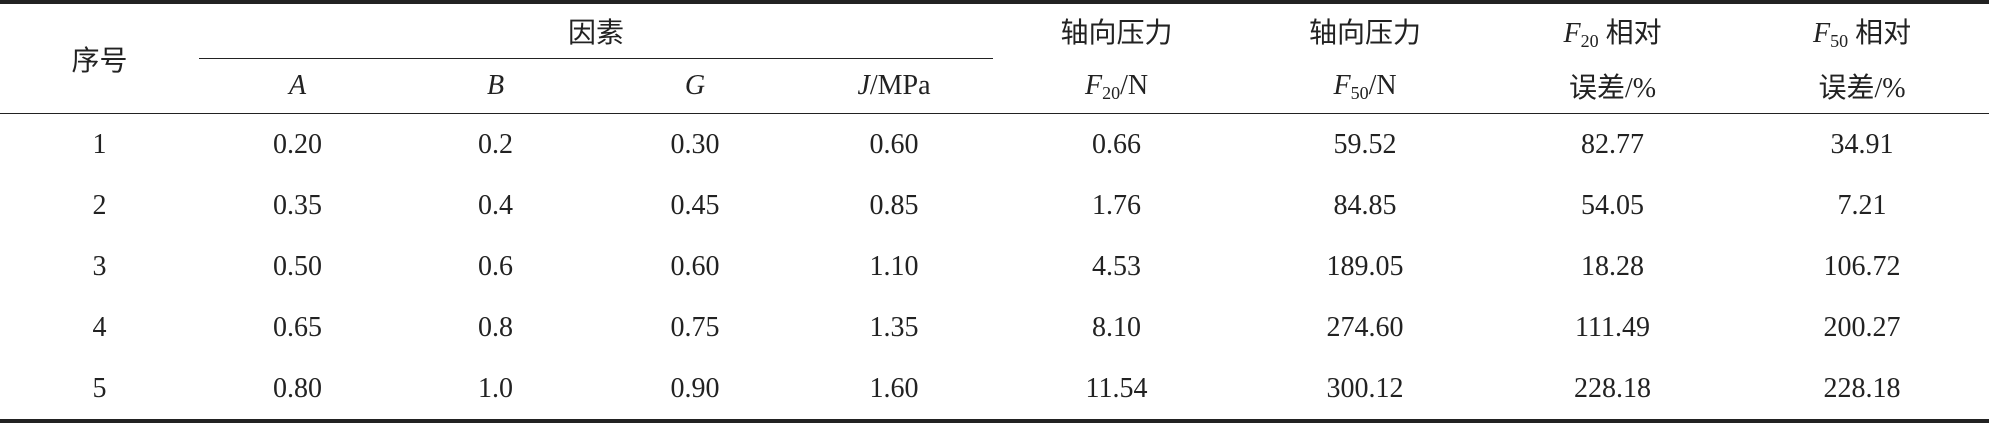 The width and height of the screenshot is (1989, 423). I want to click on header-cell: F50 相对, so click(1862, 30).